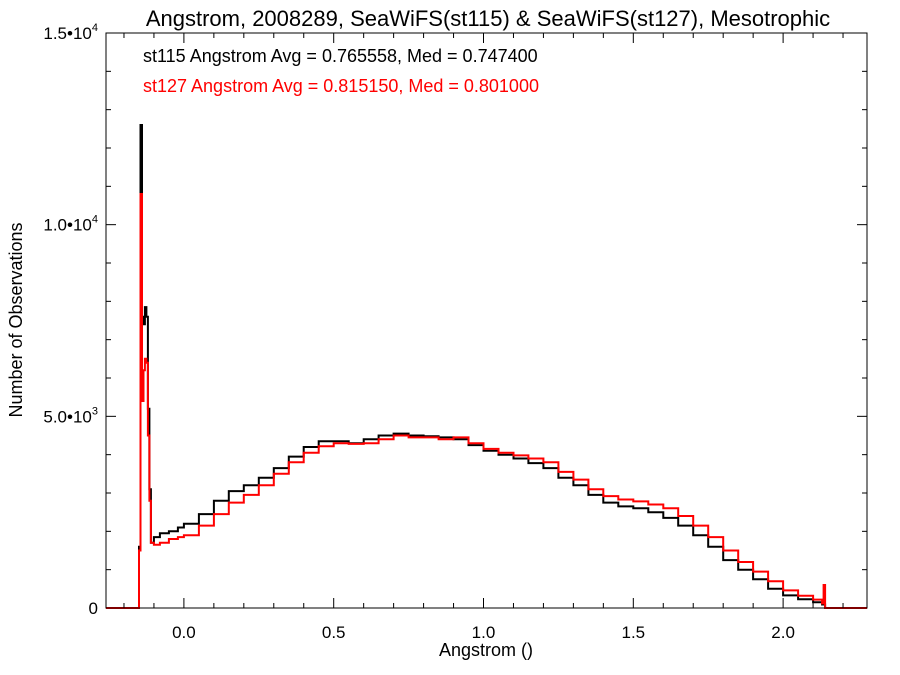 This screenshot has height=675, width=900. Describe the element at coordinates (16, 319) in the screenshot. I see `y-axis-label: Number of Observations` at that location.